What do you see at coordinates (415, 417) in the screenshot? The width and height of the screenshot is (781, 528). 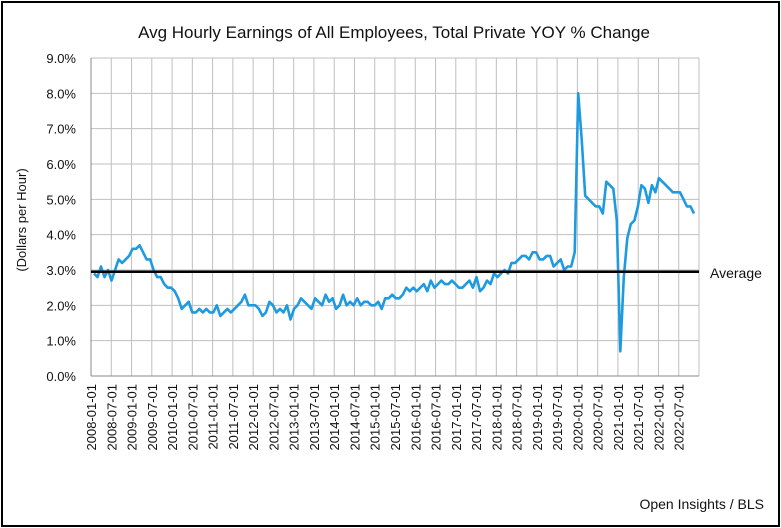 I see `x-tick-label: 2016-01-01` at bounding box center [415, 417].